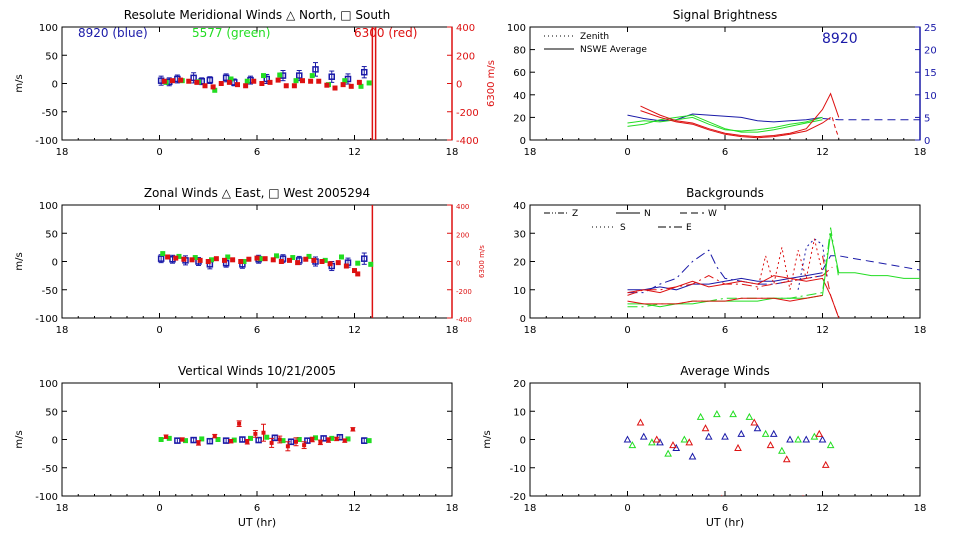 The width and height of the screenshot is (960, 540). Describe the element at coordinates (491, 83) in the screenshot. I see `y2-axis-label: 6300 m/s` at that location.